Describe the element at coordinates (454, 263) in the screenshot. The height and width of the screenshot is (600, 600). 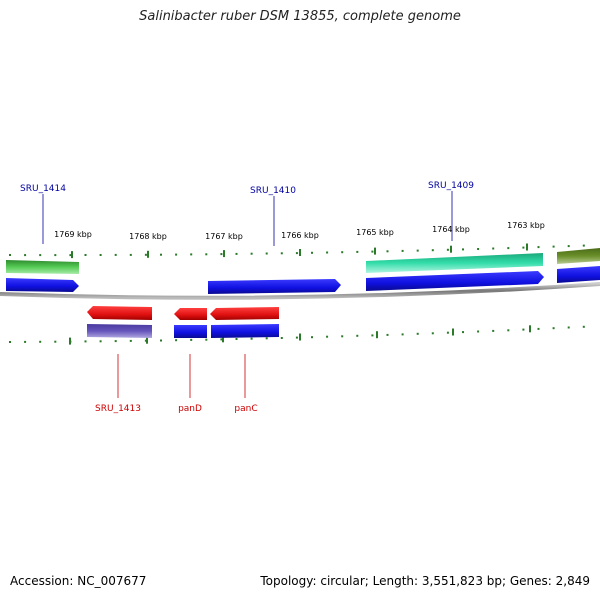
I see `feature-bar-teal` at that location.